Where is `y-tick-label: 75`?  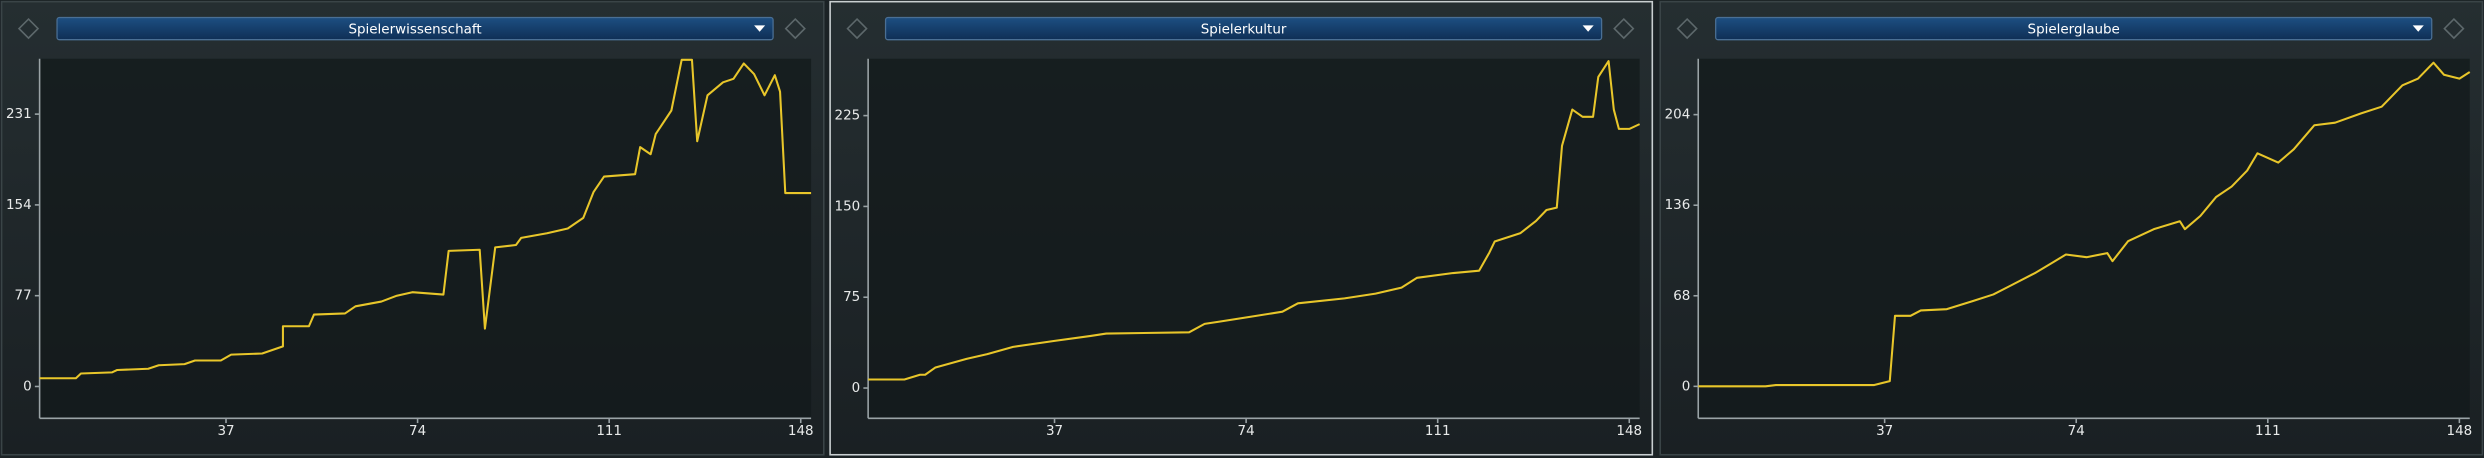
y-tick-label: 75 is located at coordinates (851, 297).